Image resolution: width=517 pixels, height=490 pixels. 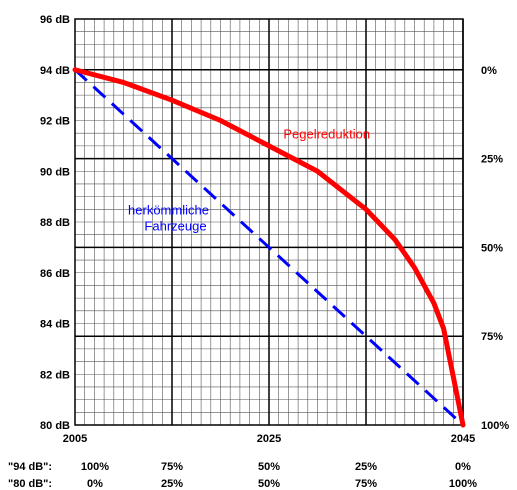 What do you see at coordinates (489, 71) in the screenshot?
I see `right-tick-label: 0%` at bounding box center [489, 71].